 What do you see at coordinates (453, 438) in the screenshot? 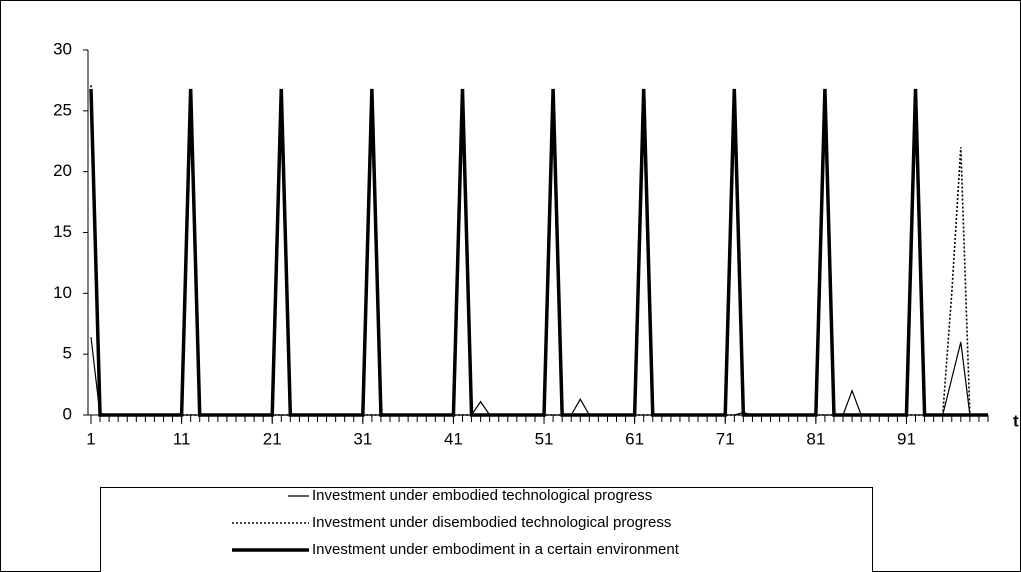
I see `x-tick-label: 41` at bounding box center [453, 438].